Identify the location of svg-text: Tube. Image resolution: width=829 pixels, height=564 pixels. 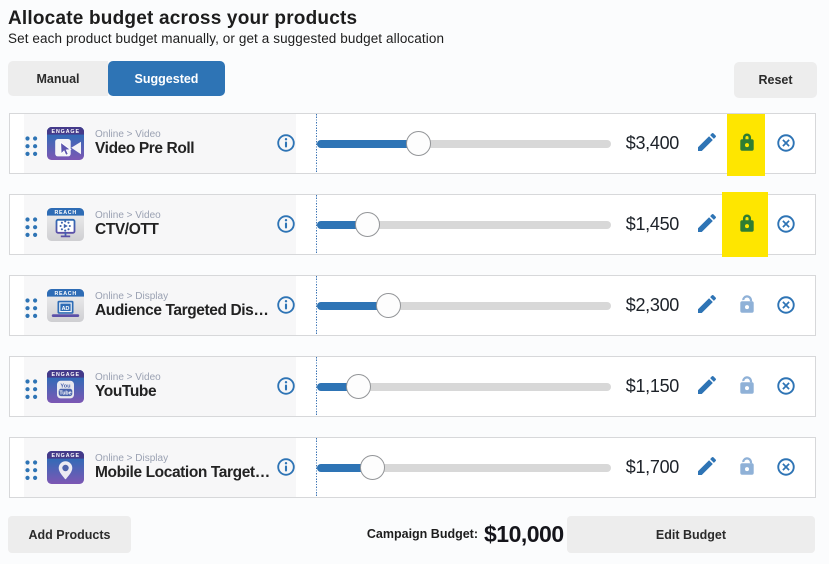
(65, 393).